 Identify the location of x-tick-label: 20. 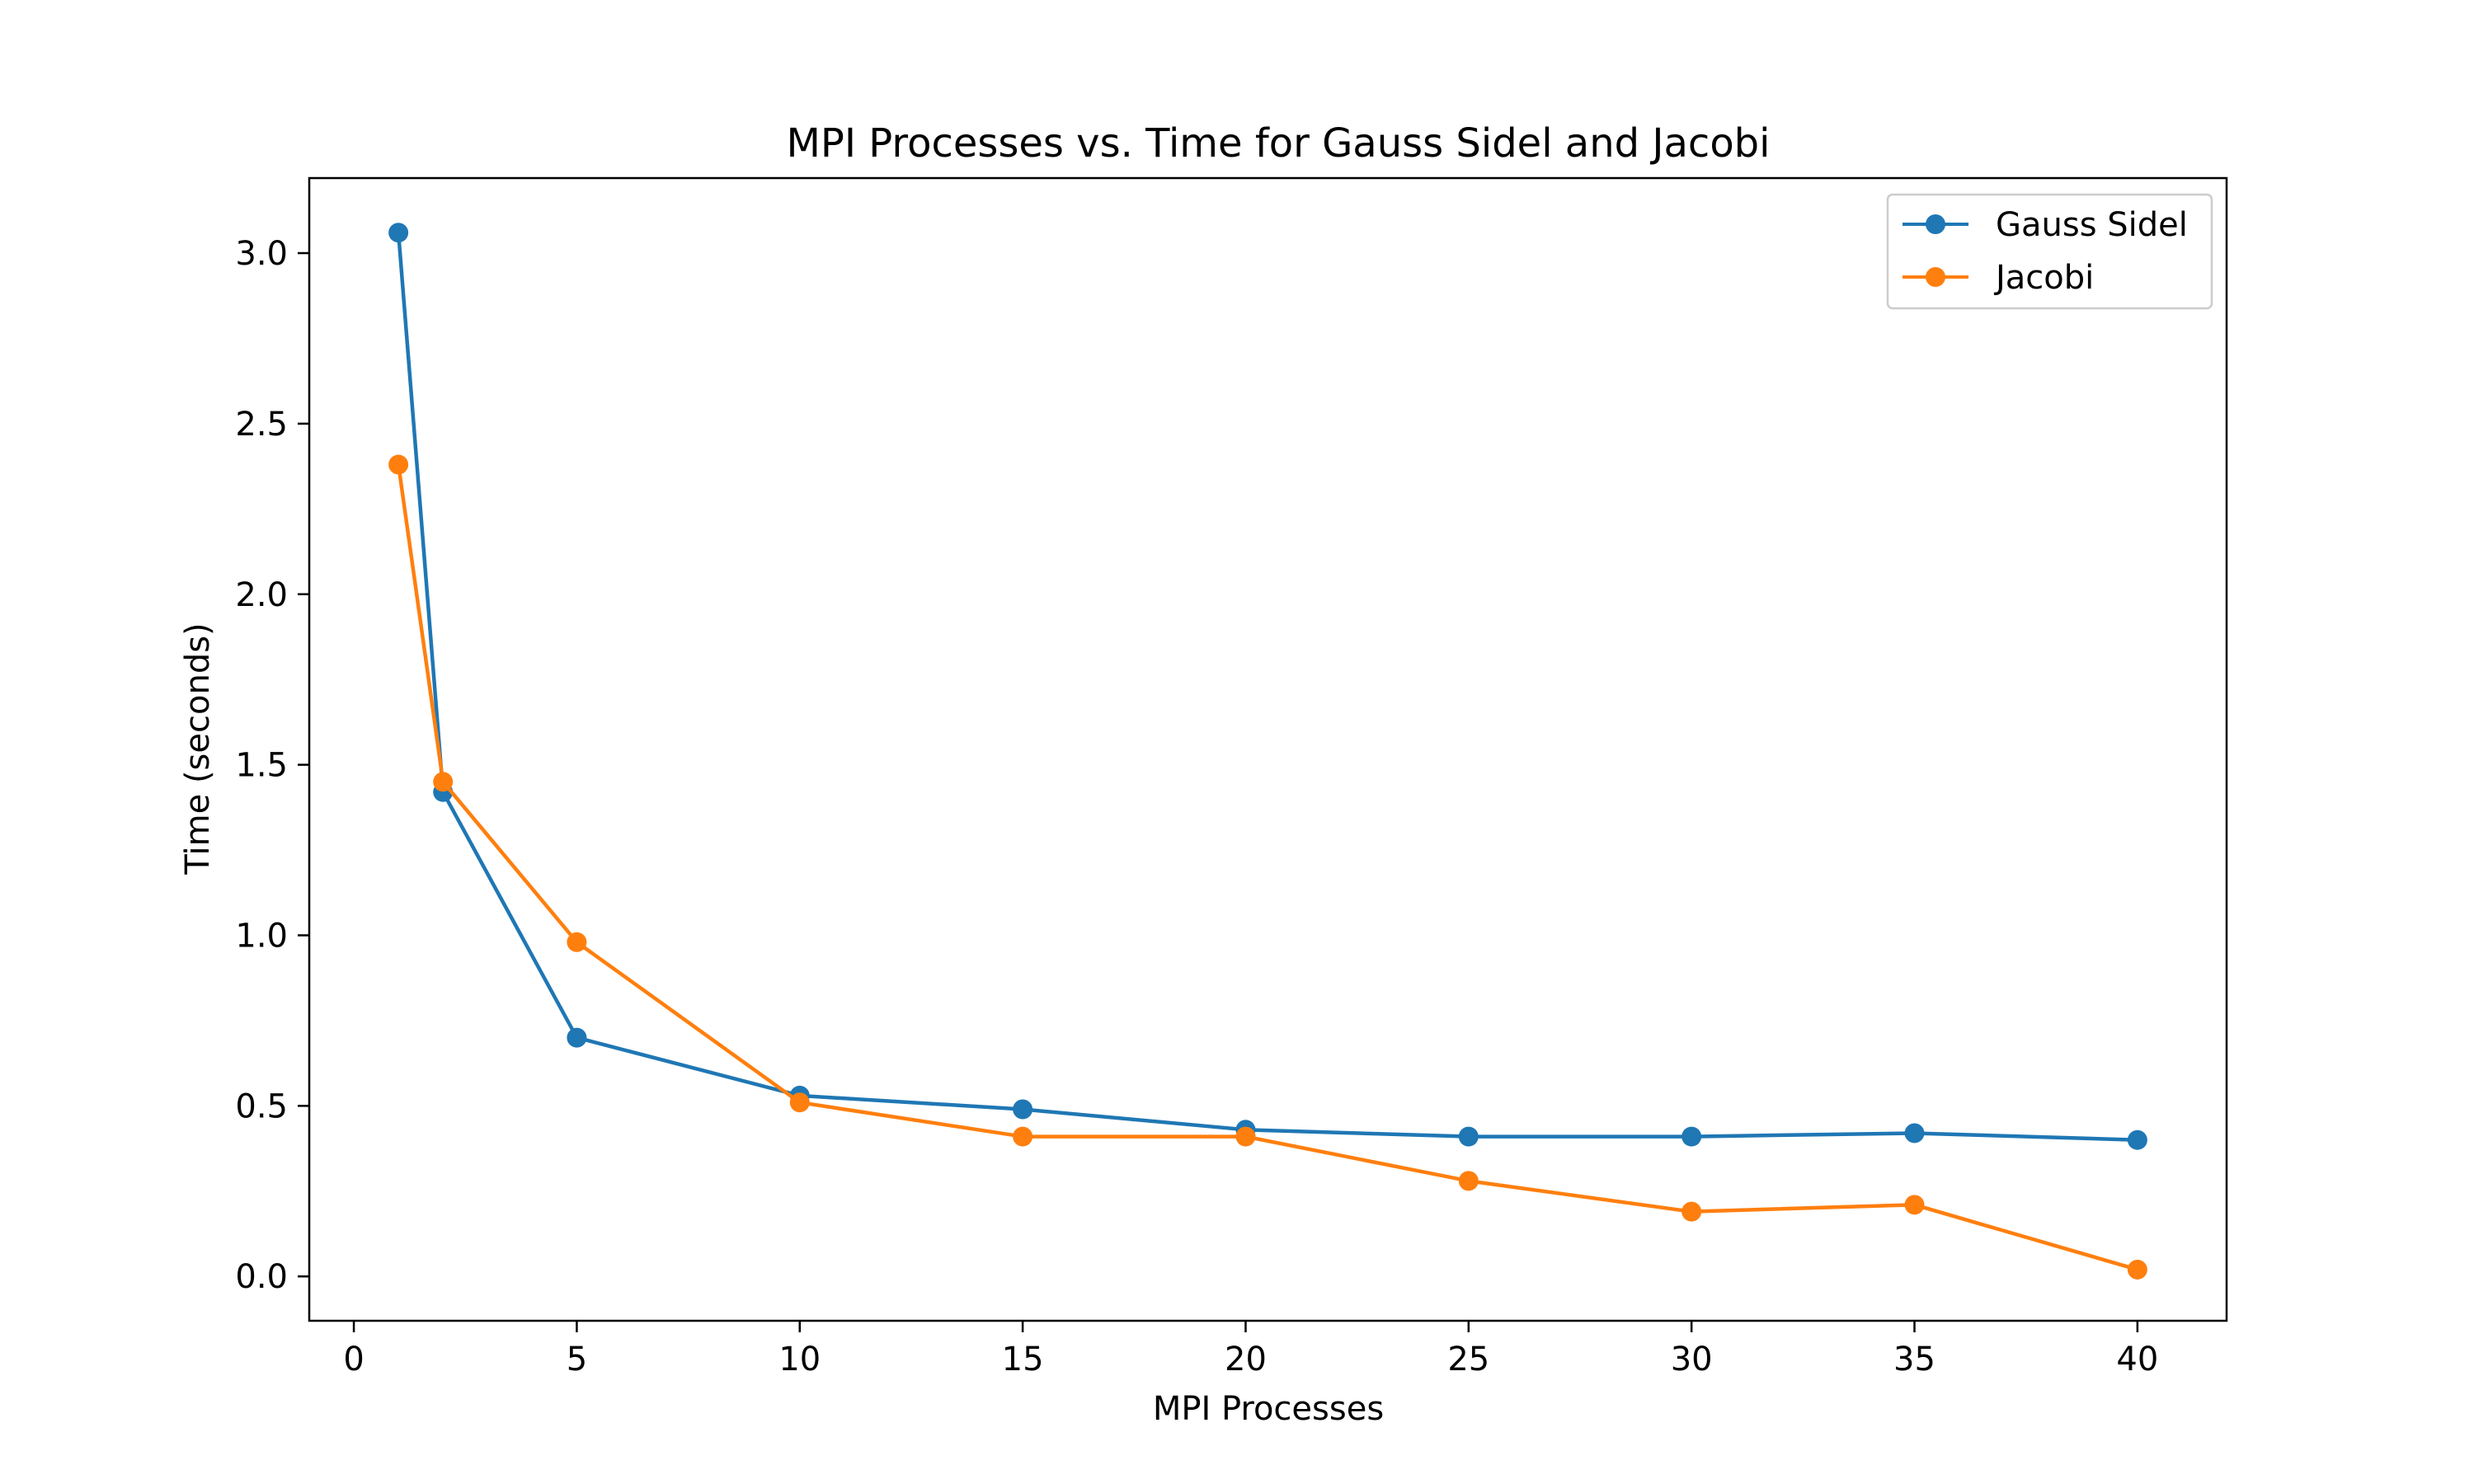
(1246, 1359).